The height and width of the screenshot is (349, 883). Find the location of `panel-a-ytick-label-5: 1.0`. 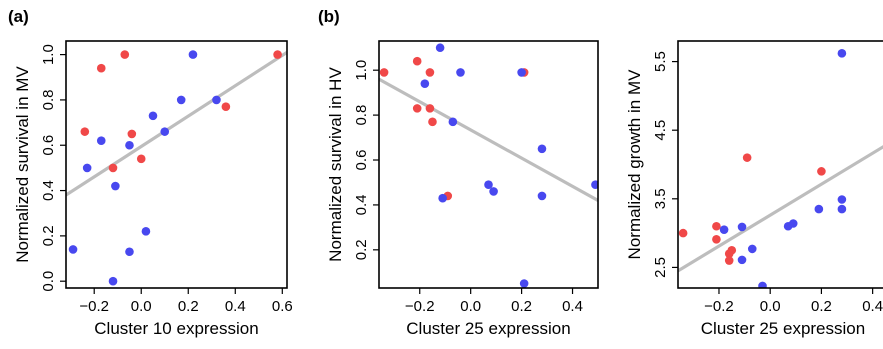

panel-a-ytick-label-5: 1.0 is located at coordinates (48, 54).